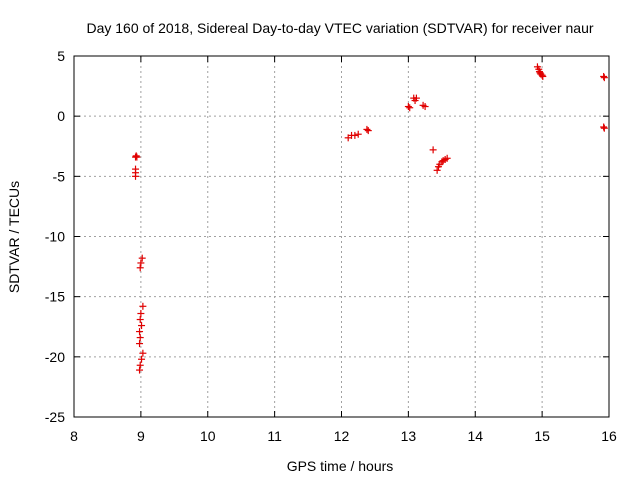 Image resolution: width=640 pixels, height=480 pixels. What do you see at coordinates (14, 237) in the screenshot?
I see `y-axis-label: SDTVAR / TECUs` at bounding box center [14, 237].